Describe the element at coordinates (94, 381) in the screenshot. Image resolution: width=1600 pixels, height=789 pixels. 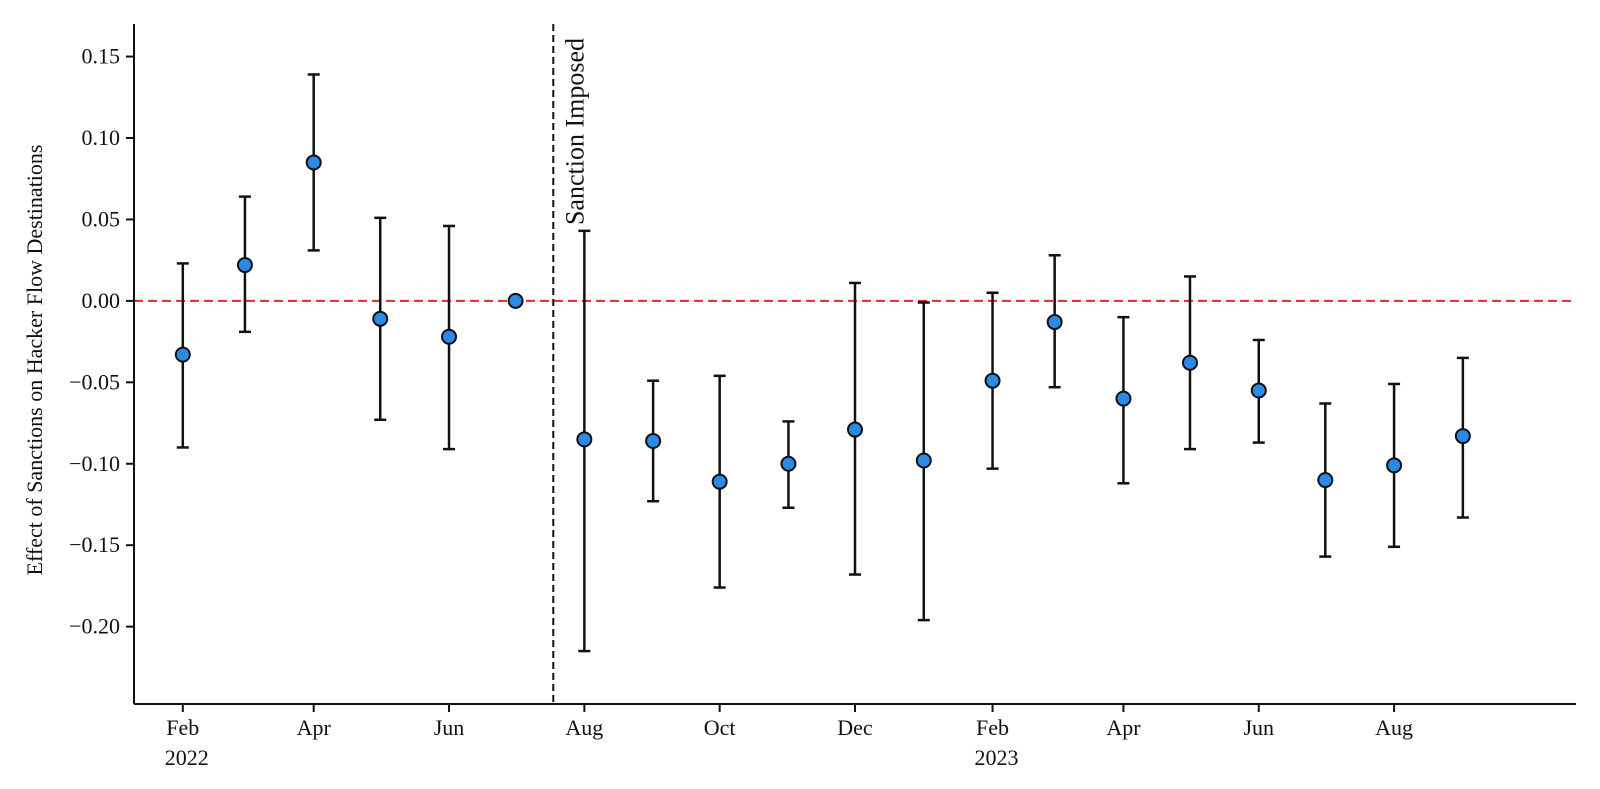
I see `y-tick-label: −0.05` at that location.